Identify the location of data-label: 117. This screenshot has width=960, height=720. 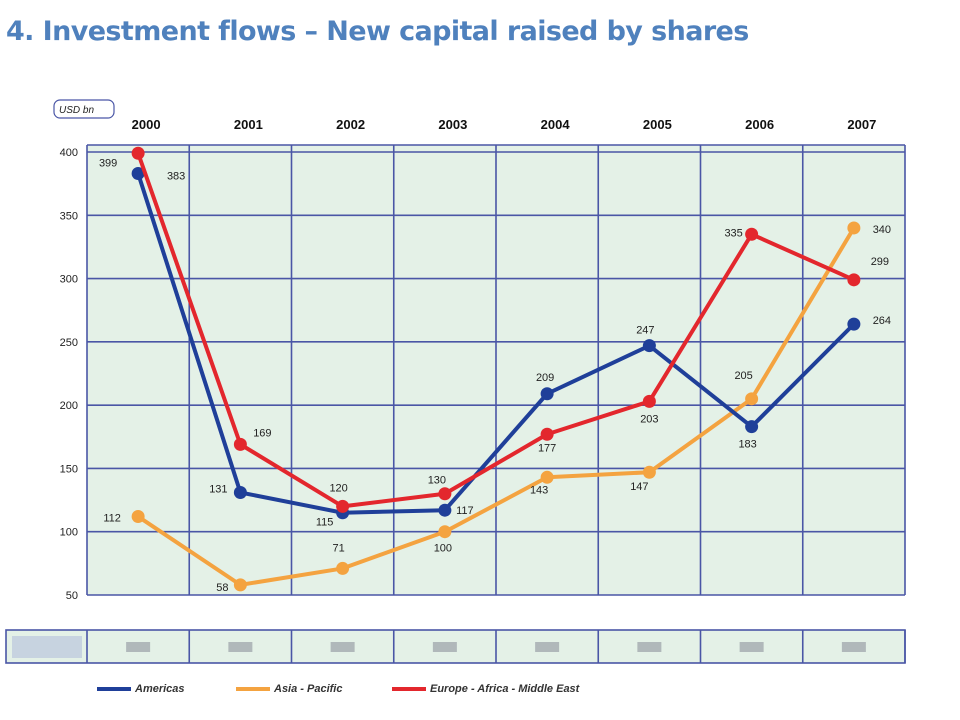
(465, 511).